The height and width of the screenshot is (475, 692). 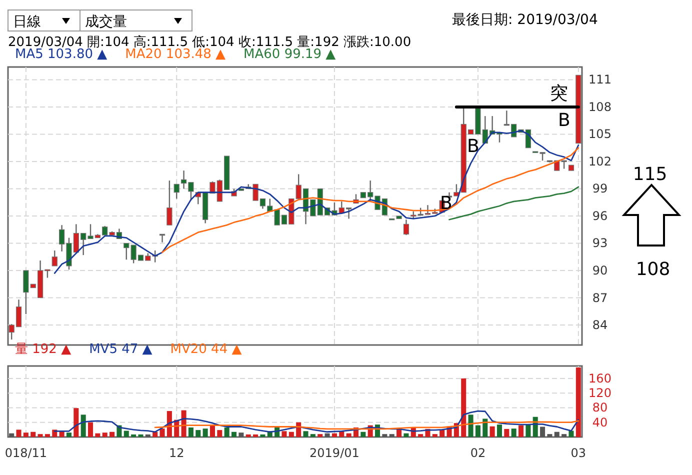 What do you see at coordinates (335, 453) in the screenshot?
I see `x-tick-label: 2019/01` at bounding box center [335, 453].